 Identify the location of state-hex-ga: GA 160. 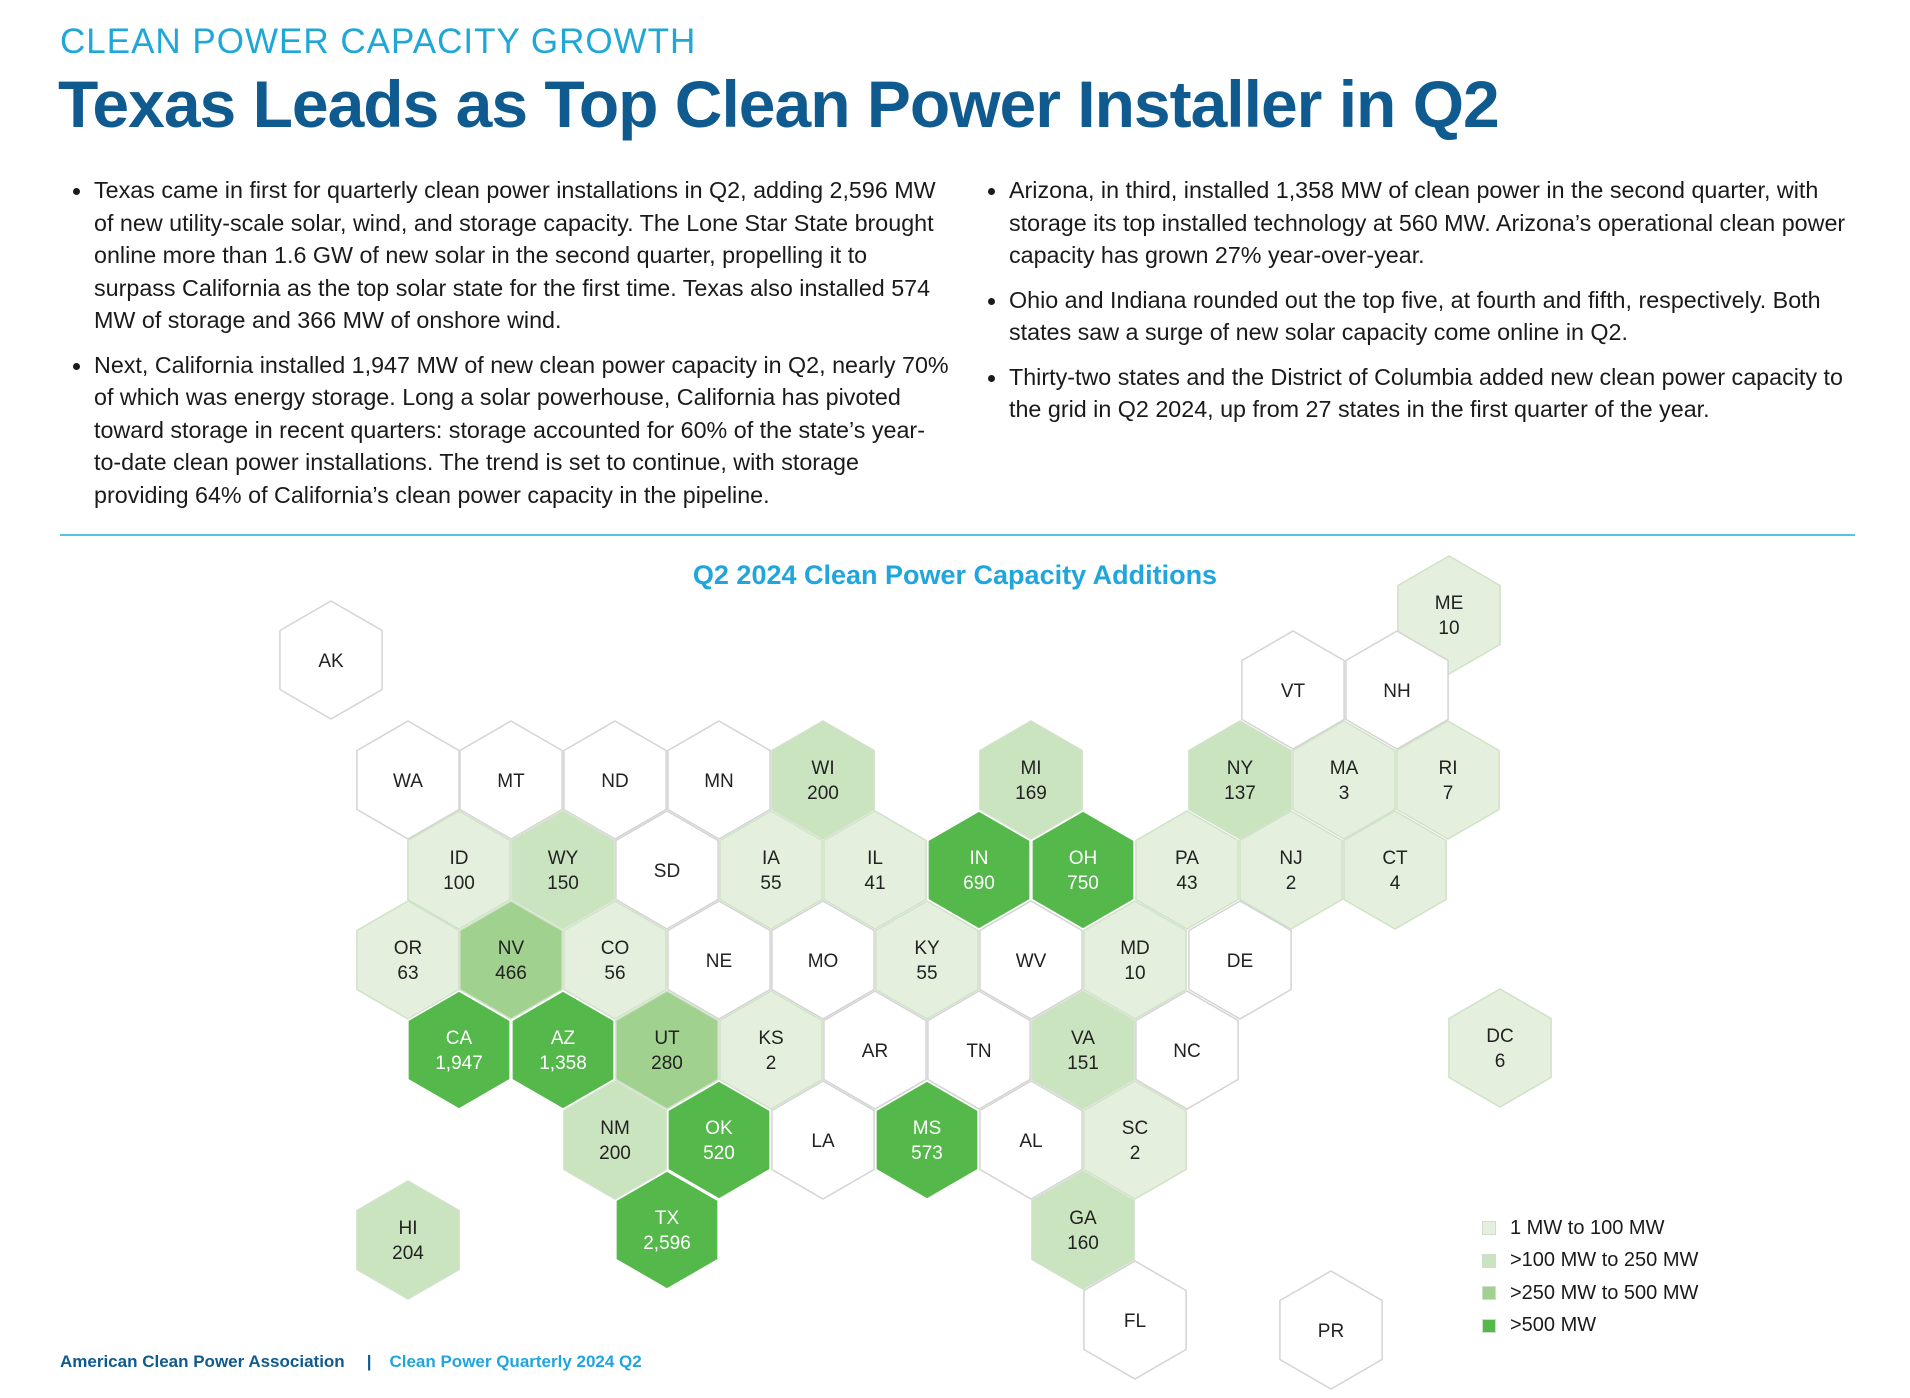
(1083, 1230).